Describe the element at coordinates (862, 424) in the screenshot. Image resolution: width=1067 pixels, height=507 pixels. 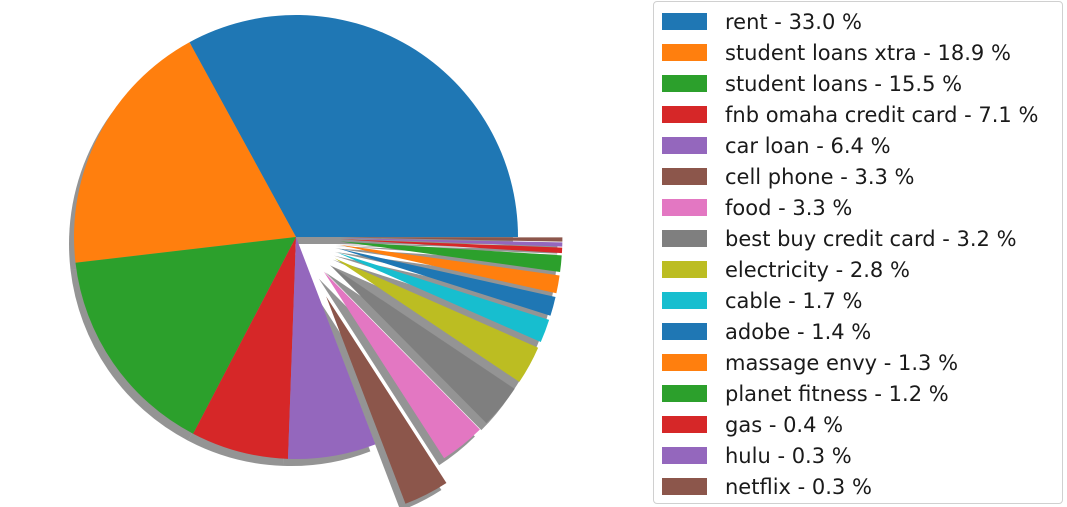
I see `legend-item-gas: gas - 0.4 %` at that location.